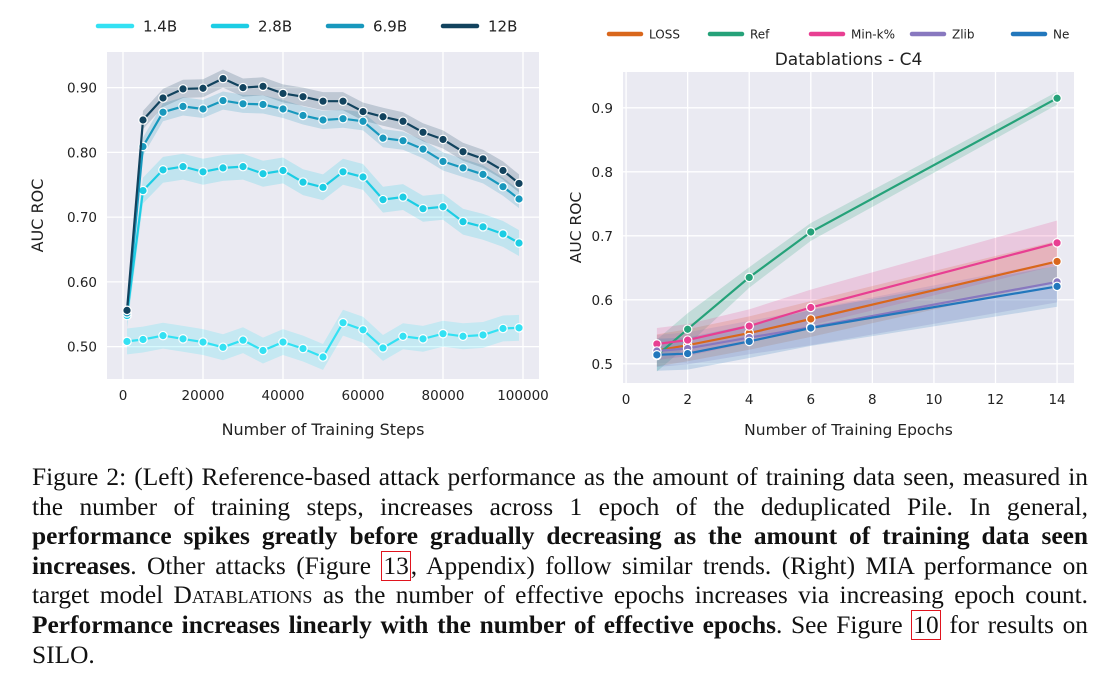  I want to click on figure-13-link: 13, so click(396, 565).